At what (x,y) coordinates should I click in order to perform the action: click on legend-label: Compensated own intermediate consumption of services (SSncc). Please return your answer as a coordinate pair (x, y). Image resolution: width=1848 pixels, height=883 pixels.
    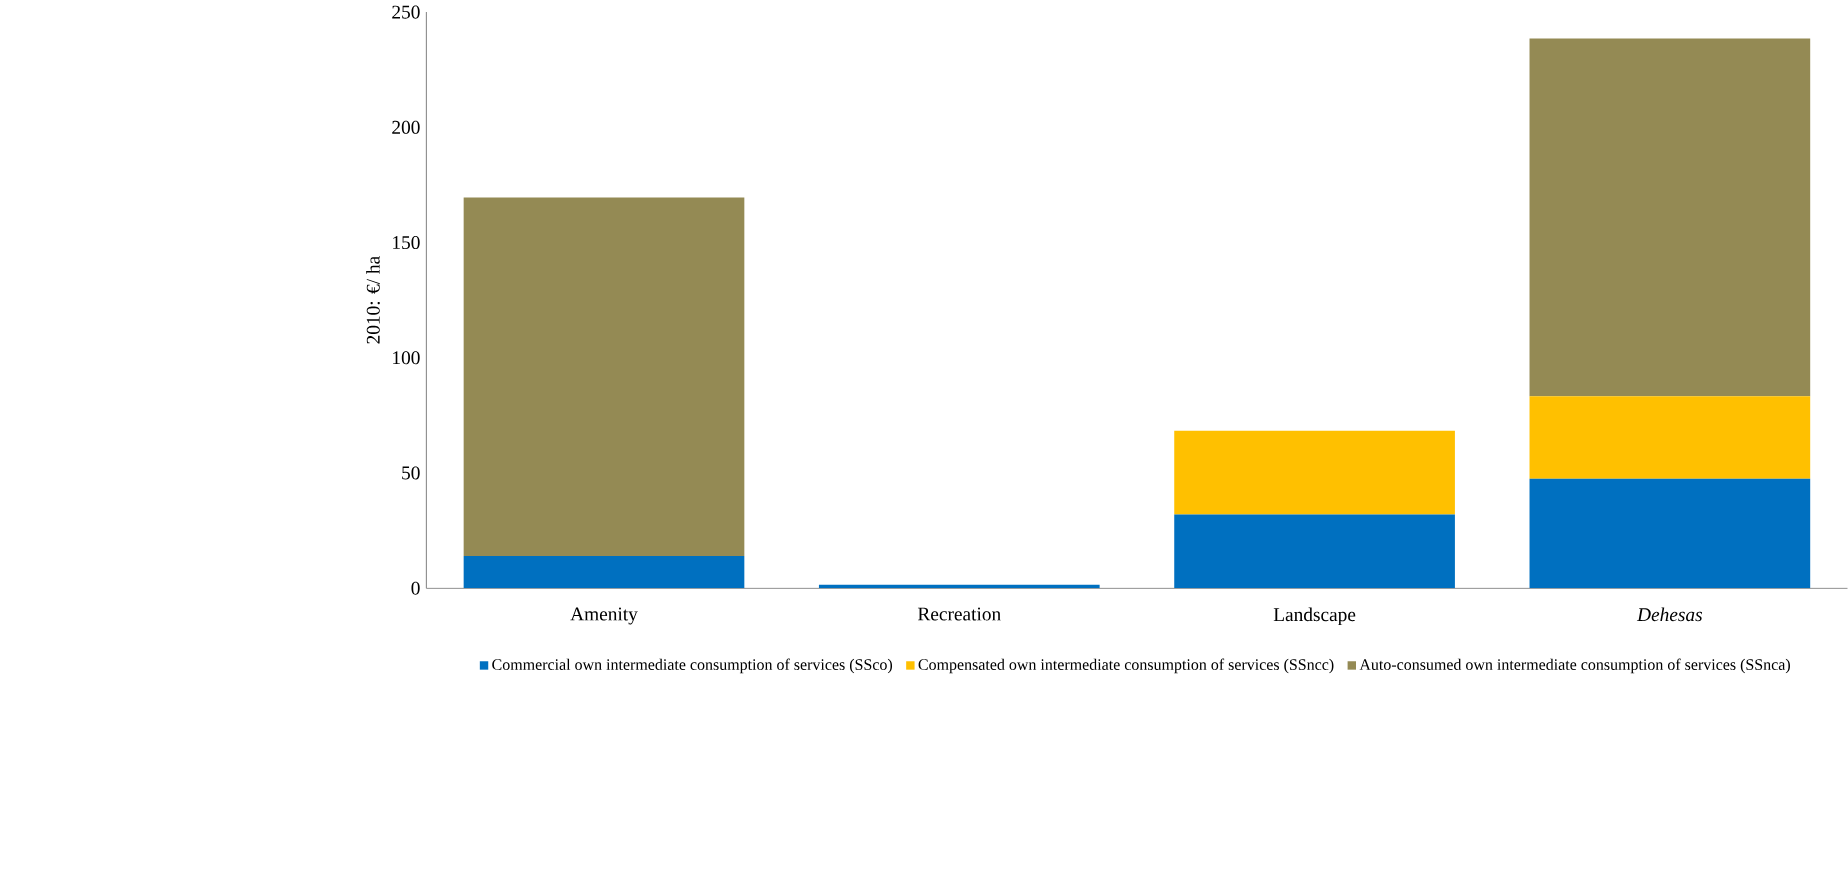
    Looking at the image, I should click on (1126, 666).